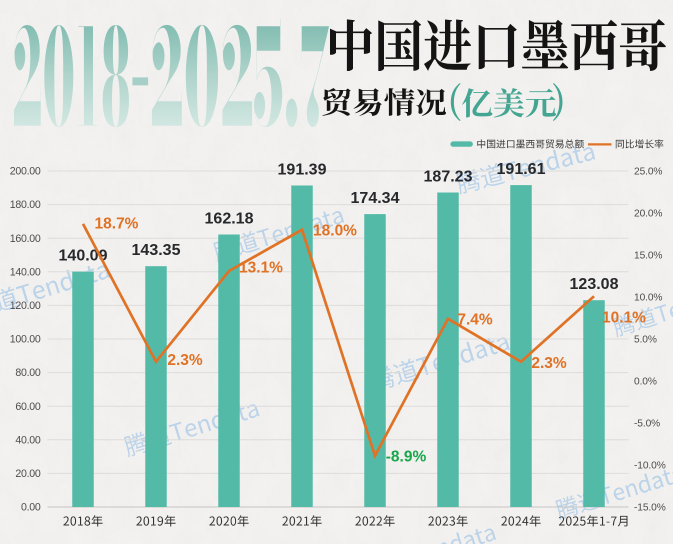 Image resolution: width=673 pixels, height=544 pixels. I want to click on svg-text: 7.4%, so click(475, 319).